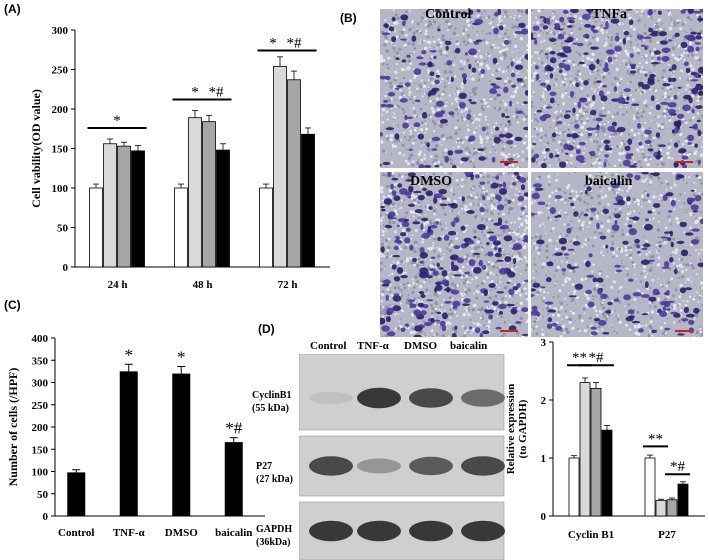 The image size is (709, 560). Describe the element at coordinates (60, 189) in the screenshot. I see `y-tick-label: 100` at that location.